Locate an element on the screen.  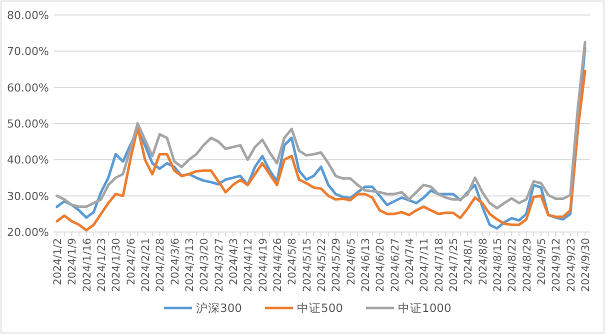
y-tick-label: 70.00% is located at coordinates (28, 51).